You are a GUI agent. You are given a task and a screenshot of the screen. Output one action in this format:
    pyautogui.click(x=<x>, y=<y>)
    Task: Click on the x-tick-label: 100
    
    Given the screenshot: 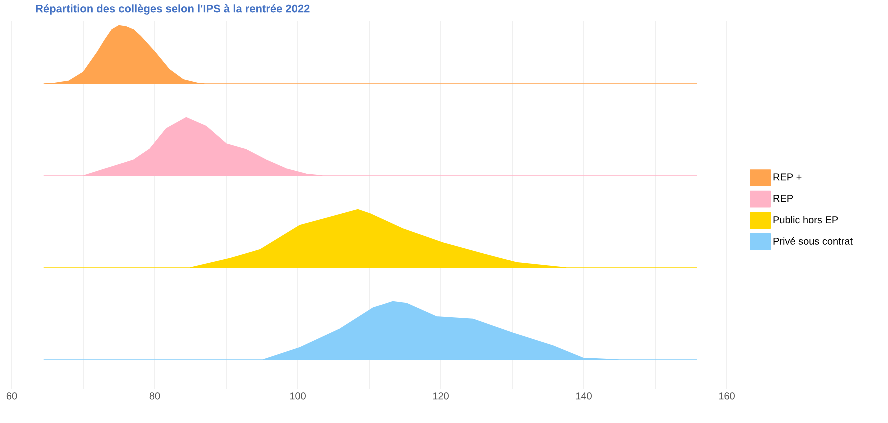 What is the action you would take?
    pyautogui.click(x=298, y=396)
    